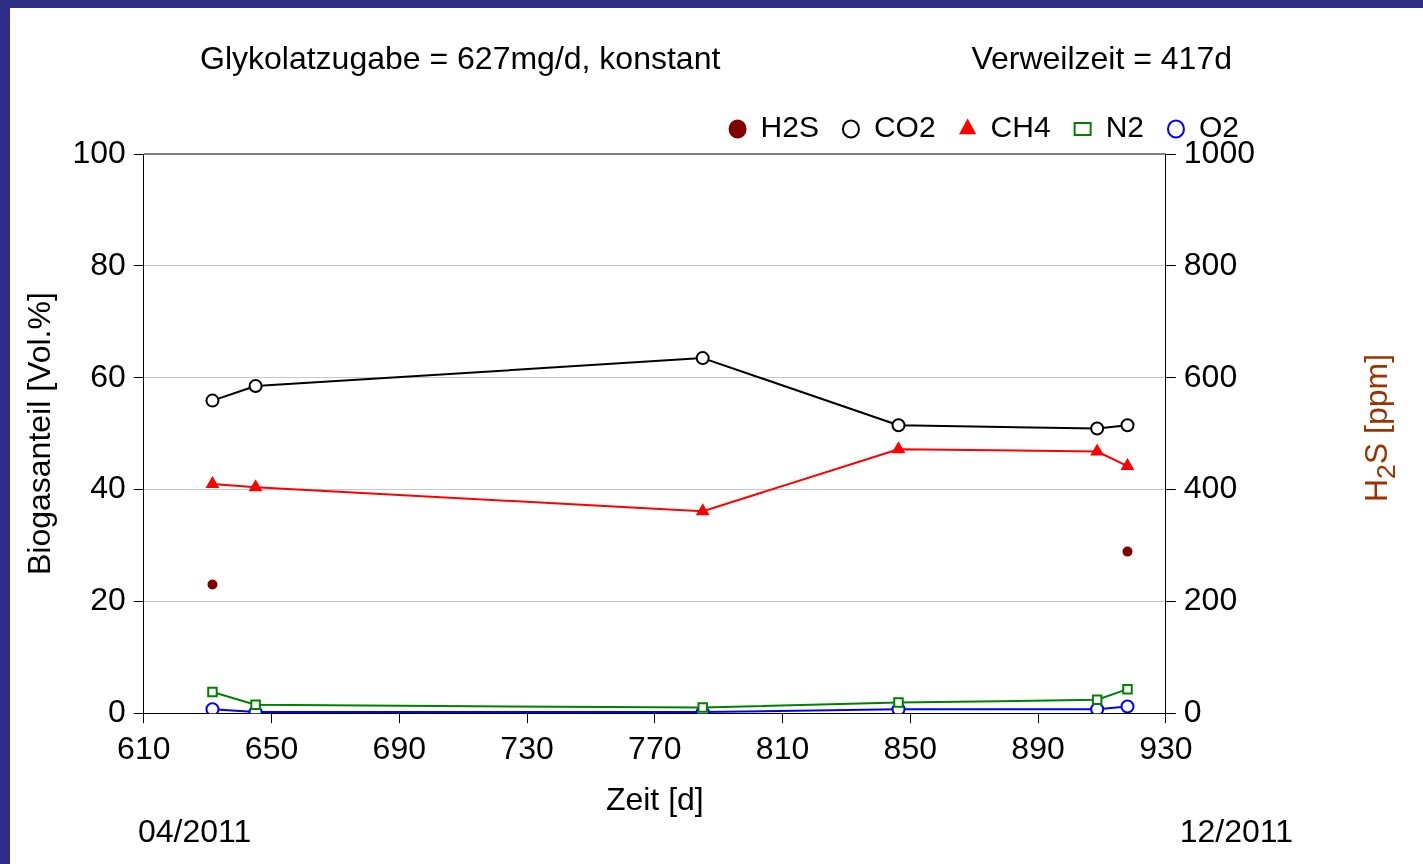 The image size is (1423, 864). What do you see at coordinates (144, 748) in the screenshot?
I see `x-tick-label: 610` at bounding box center [144, 748].